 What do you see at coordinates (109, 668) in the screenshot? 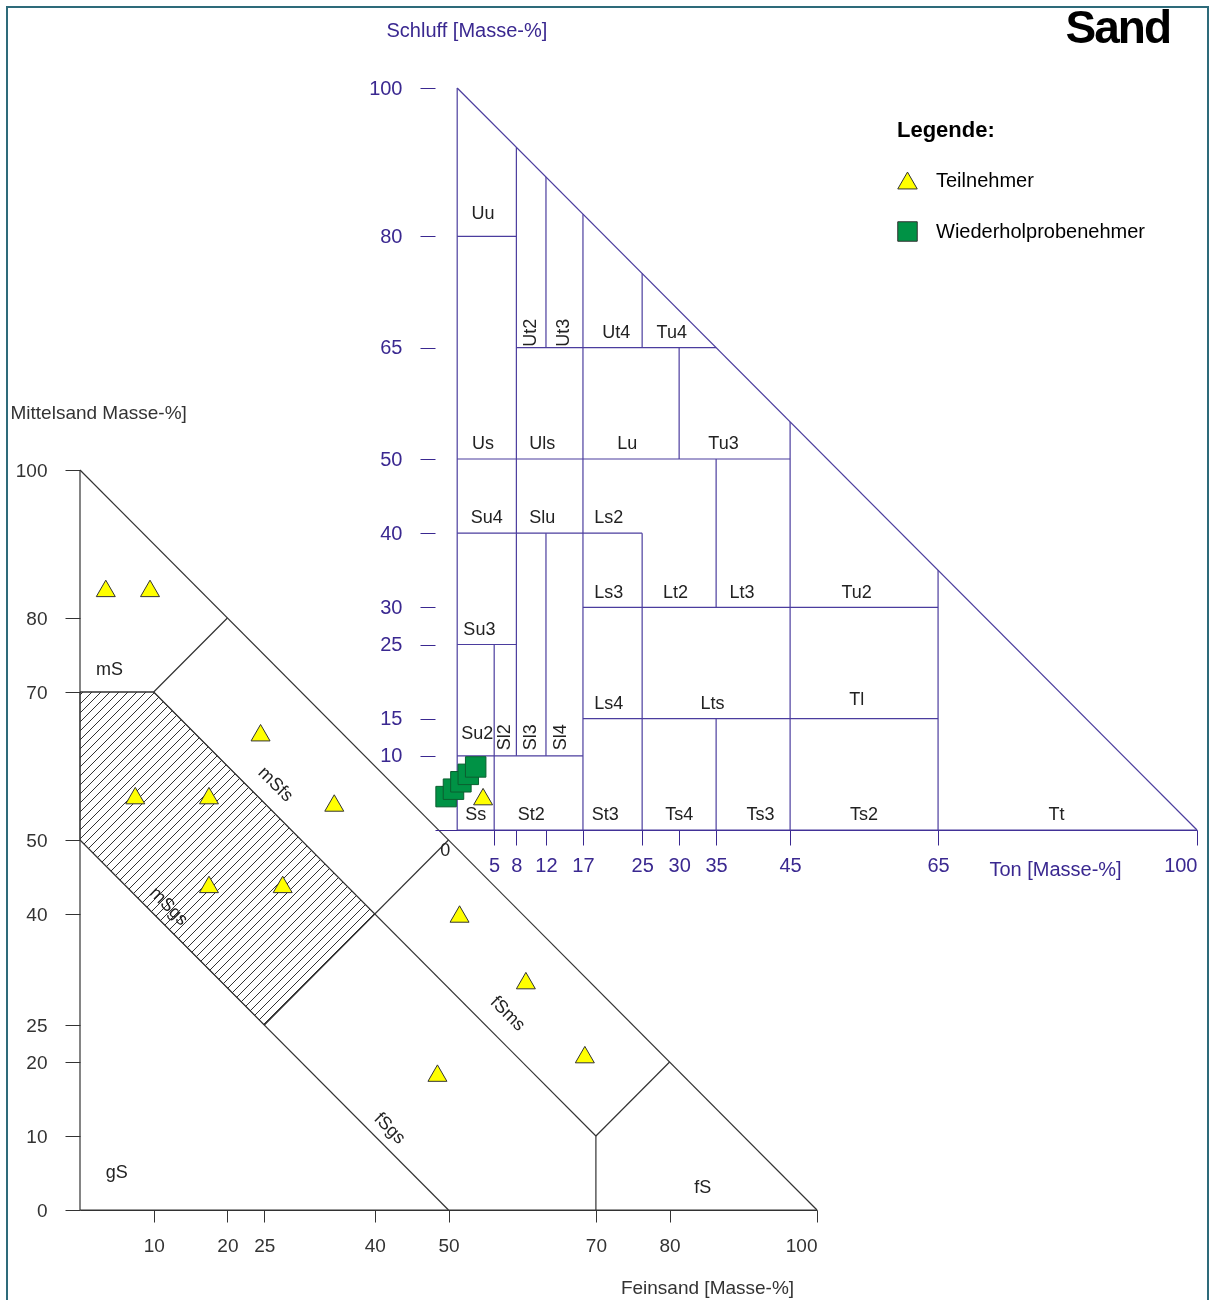
I see `annotation: mS` at bounding box center [109, 668].